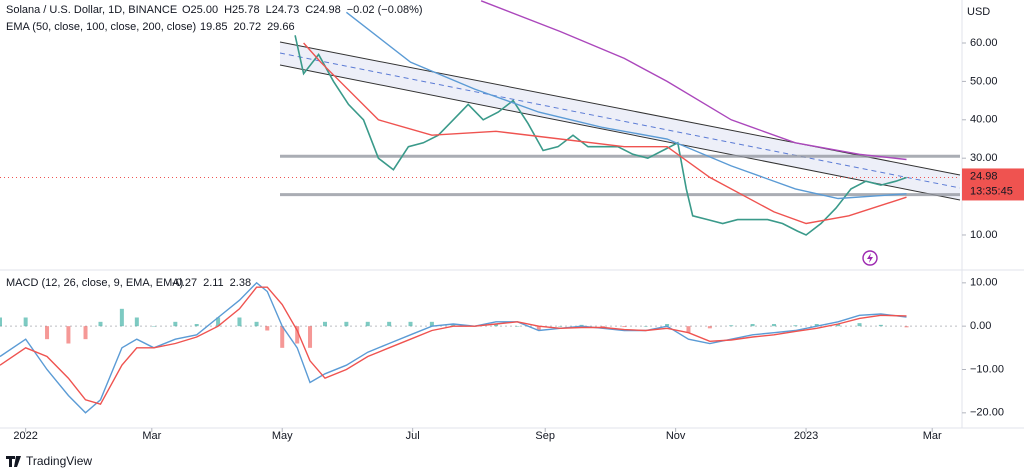  Describe the element at coordinates (693, 80) in the screenshot. I see `ema-line` at that location.